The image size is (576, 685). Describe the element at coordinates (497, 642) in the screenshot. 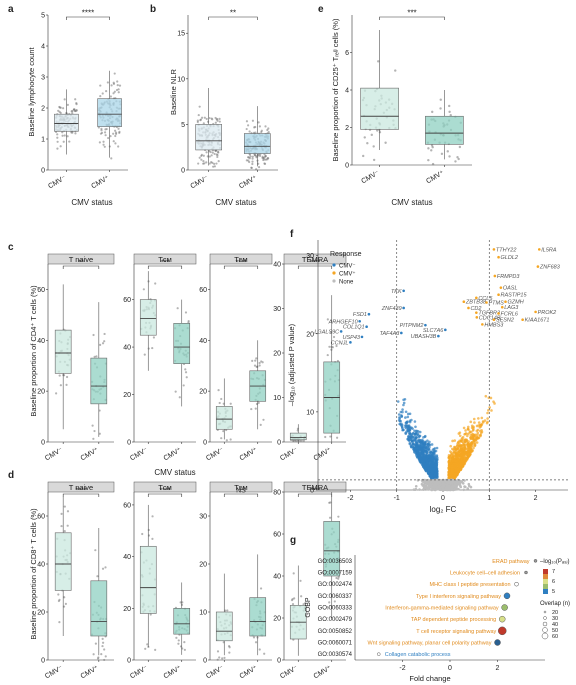

I see `go-dot` at that location.